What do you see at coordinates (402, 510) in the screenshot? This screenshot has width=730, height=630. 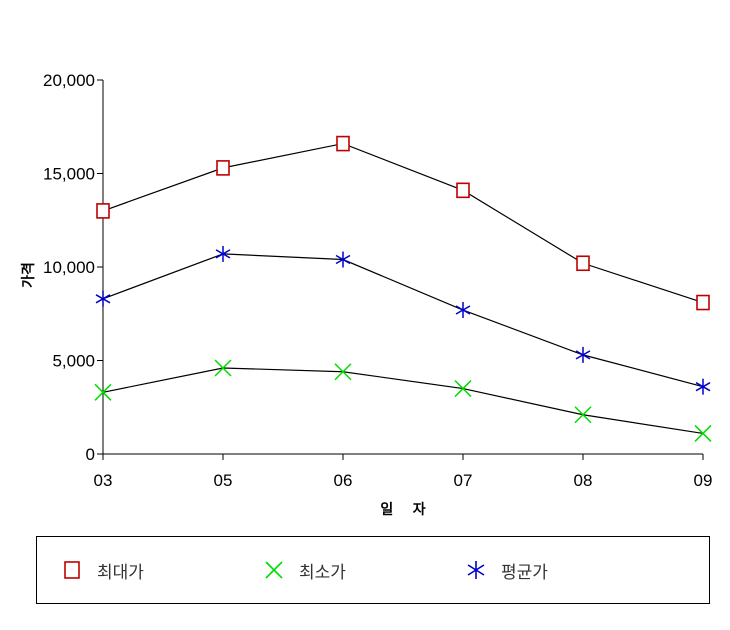 I see `x-axis-title: 일 자` at bounding box center [402, 510].